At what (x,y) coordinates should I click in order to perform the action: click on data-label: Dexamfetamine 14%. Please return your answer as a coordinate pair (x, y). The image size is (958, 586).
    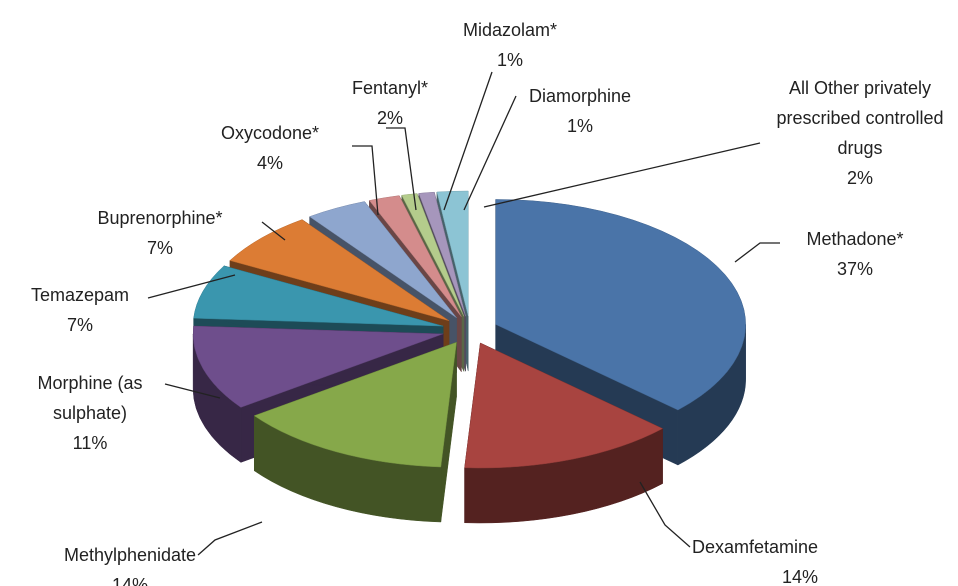
    Looking at the image, I should click on (775, 559).